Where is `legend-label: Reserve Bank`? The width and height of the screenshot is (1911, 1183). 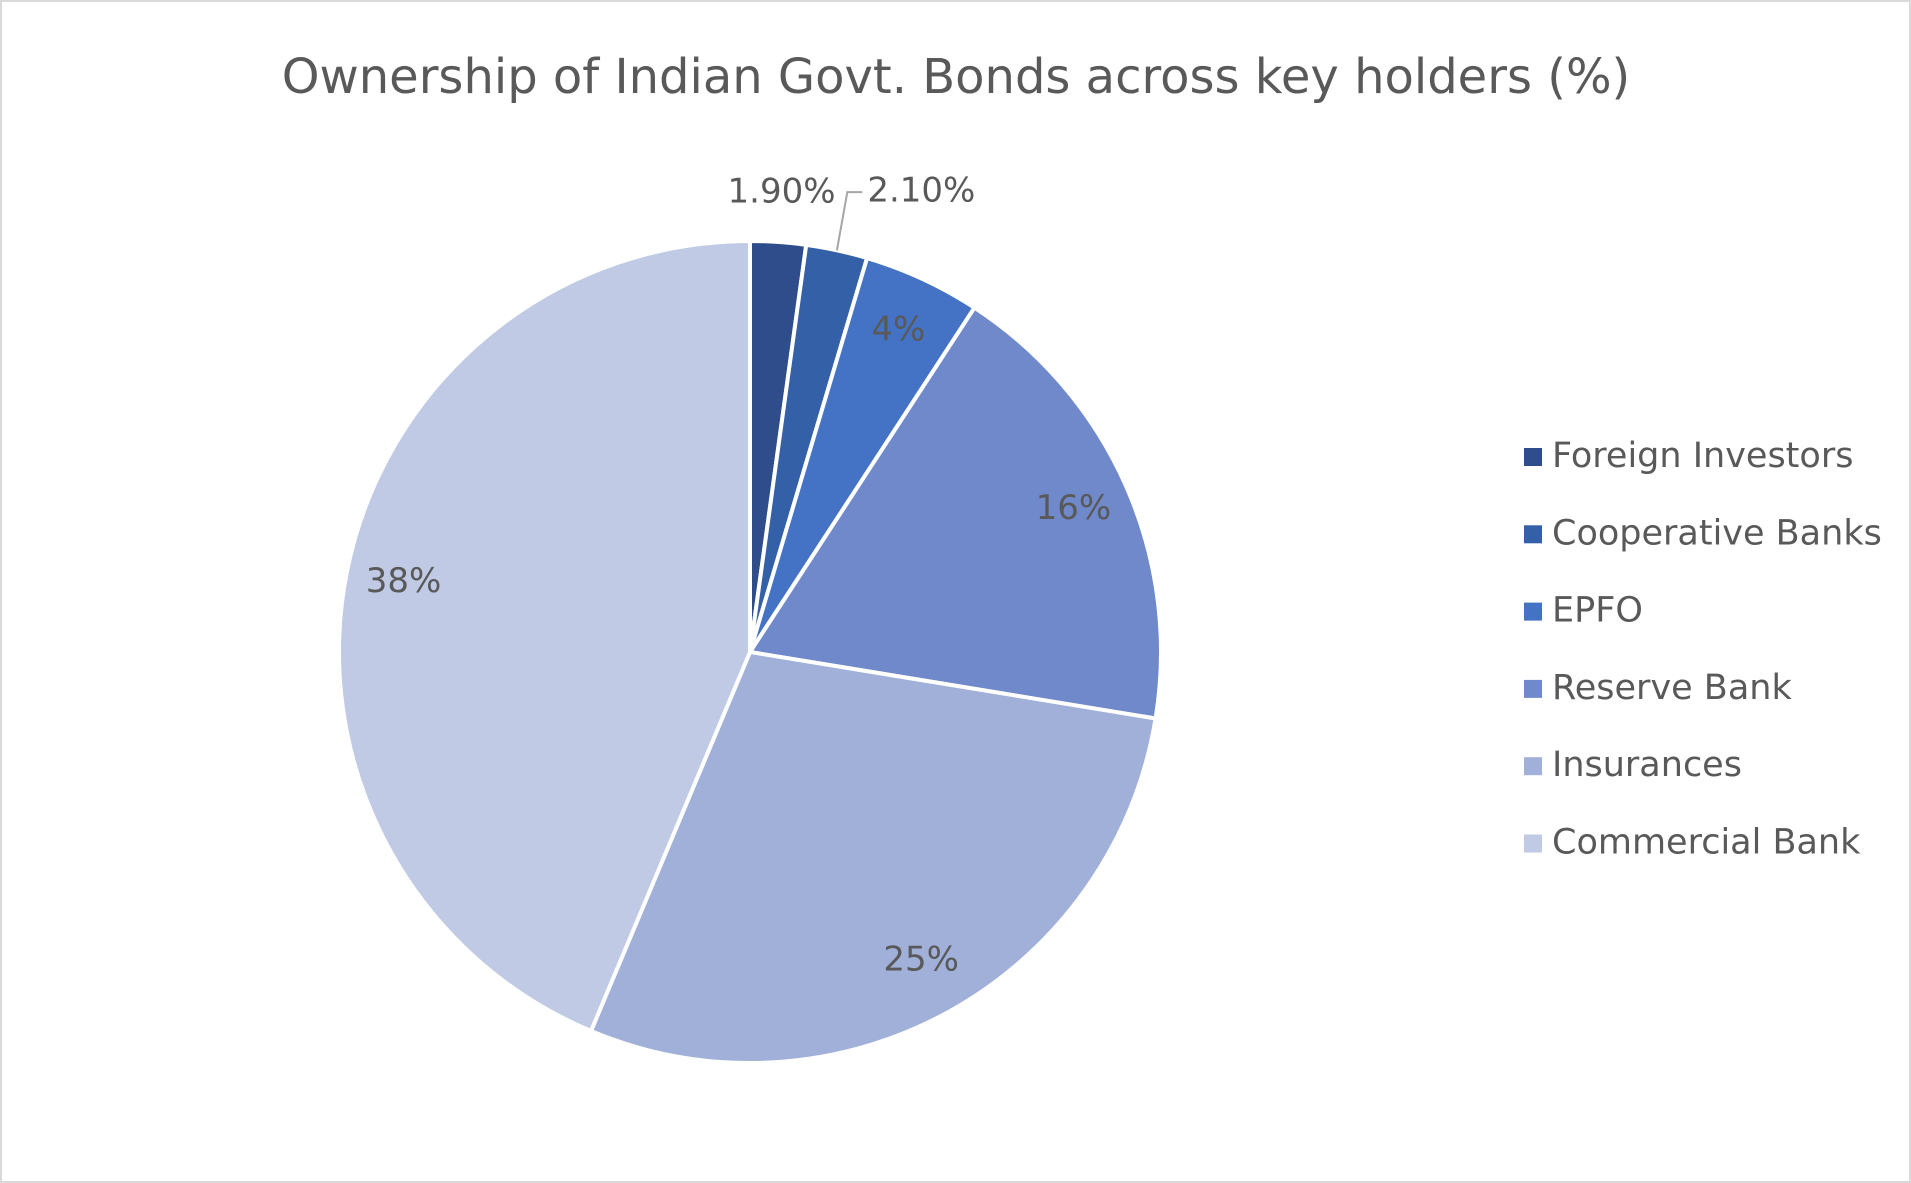
legend-label: Reserve Bank is located at coordinates (1672, 688).